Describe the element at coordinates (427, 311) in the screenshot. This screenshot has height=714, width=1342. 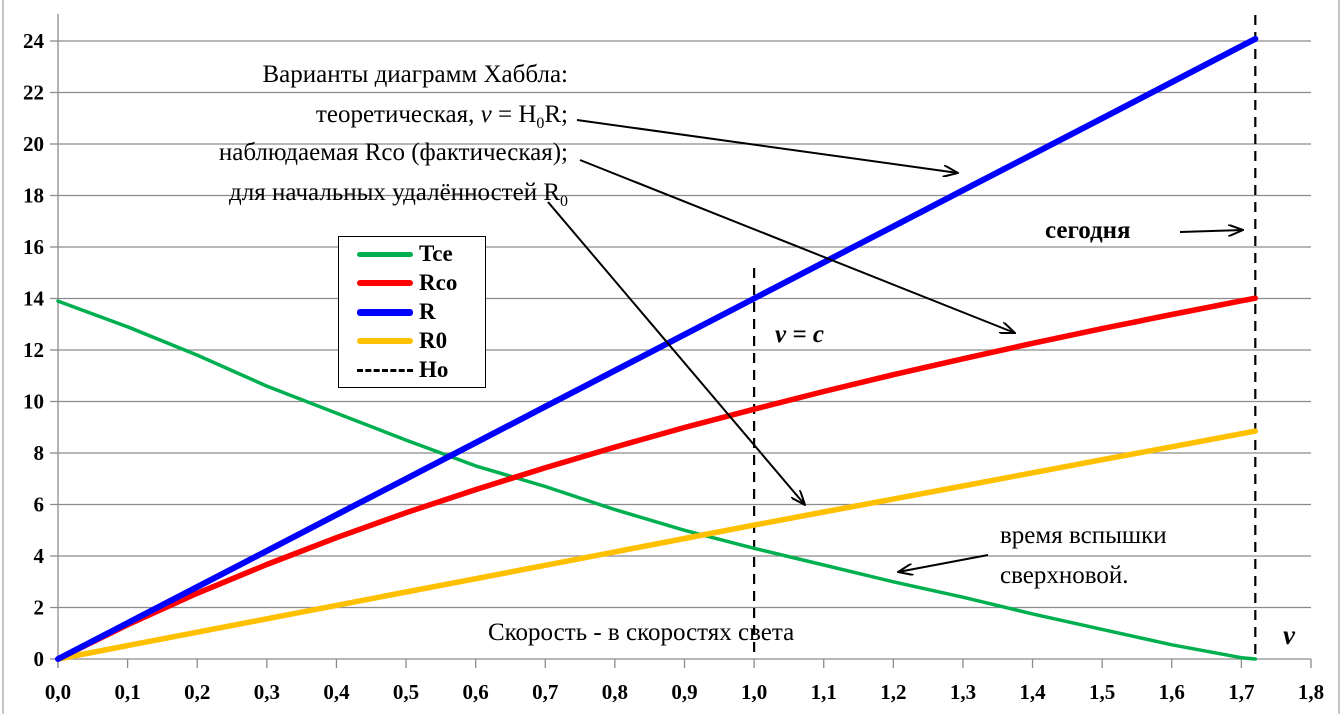
I see `legend-label: R` at that location.